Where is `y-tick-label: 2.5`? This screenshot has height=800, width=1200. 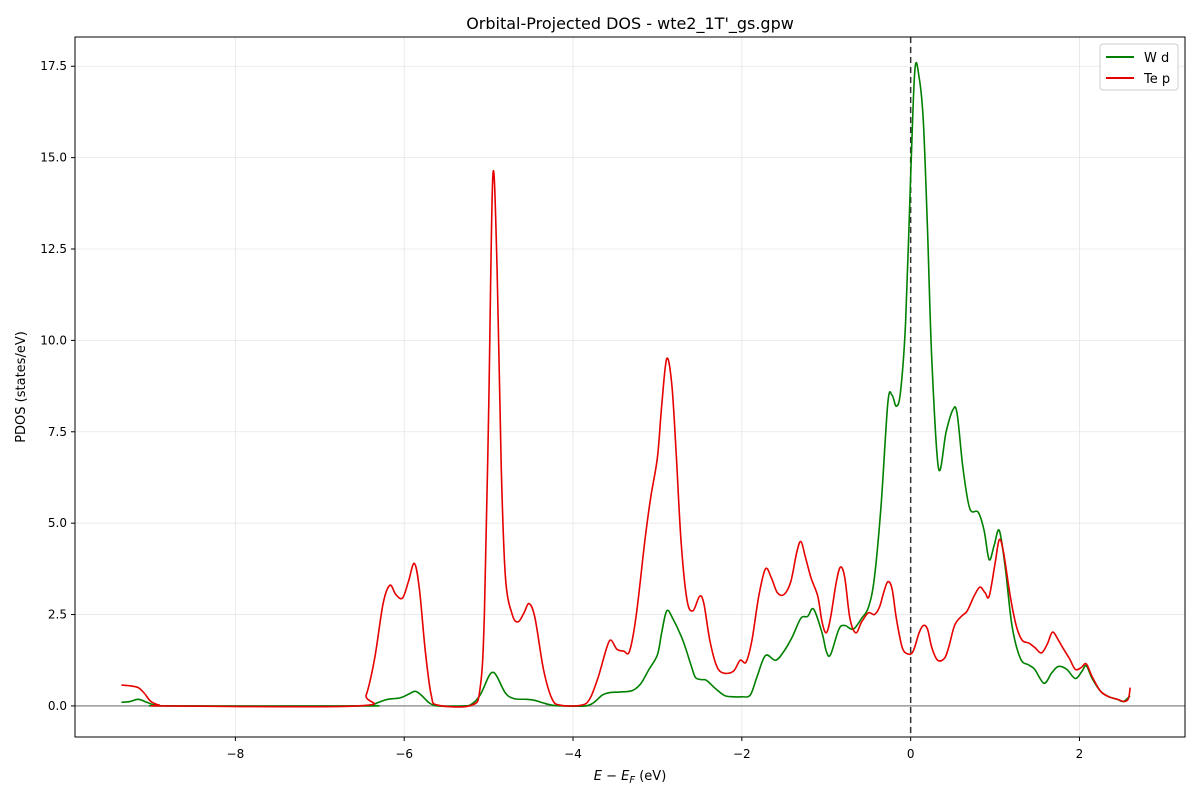
y-tick-label: 2.5 is located at coordinates (57, 615).